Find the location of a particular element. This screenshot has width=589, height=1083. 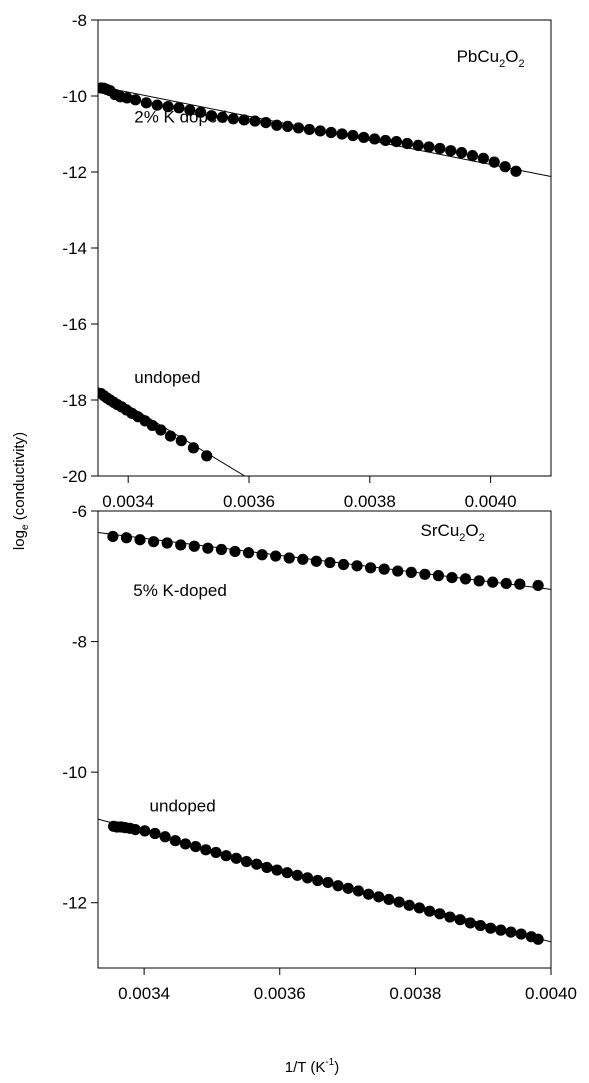

compound-base: PbCu is located at coordinates (478, 56).